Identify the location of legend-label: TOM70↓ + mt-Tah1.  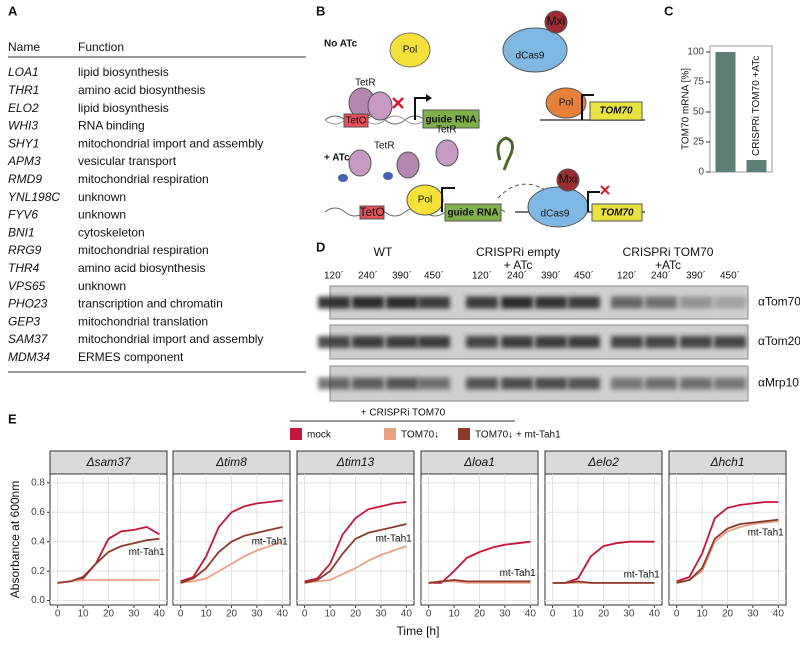
(518, 435).